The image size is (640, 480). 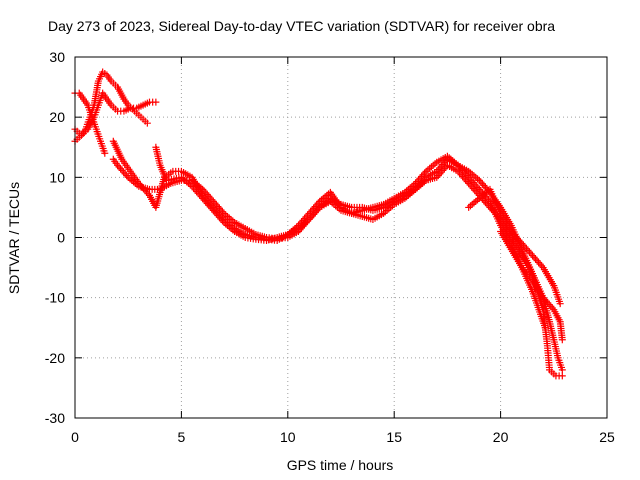 I want to click on y-tick-label: -30, so click(x=55, y=418).